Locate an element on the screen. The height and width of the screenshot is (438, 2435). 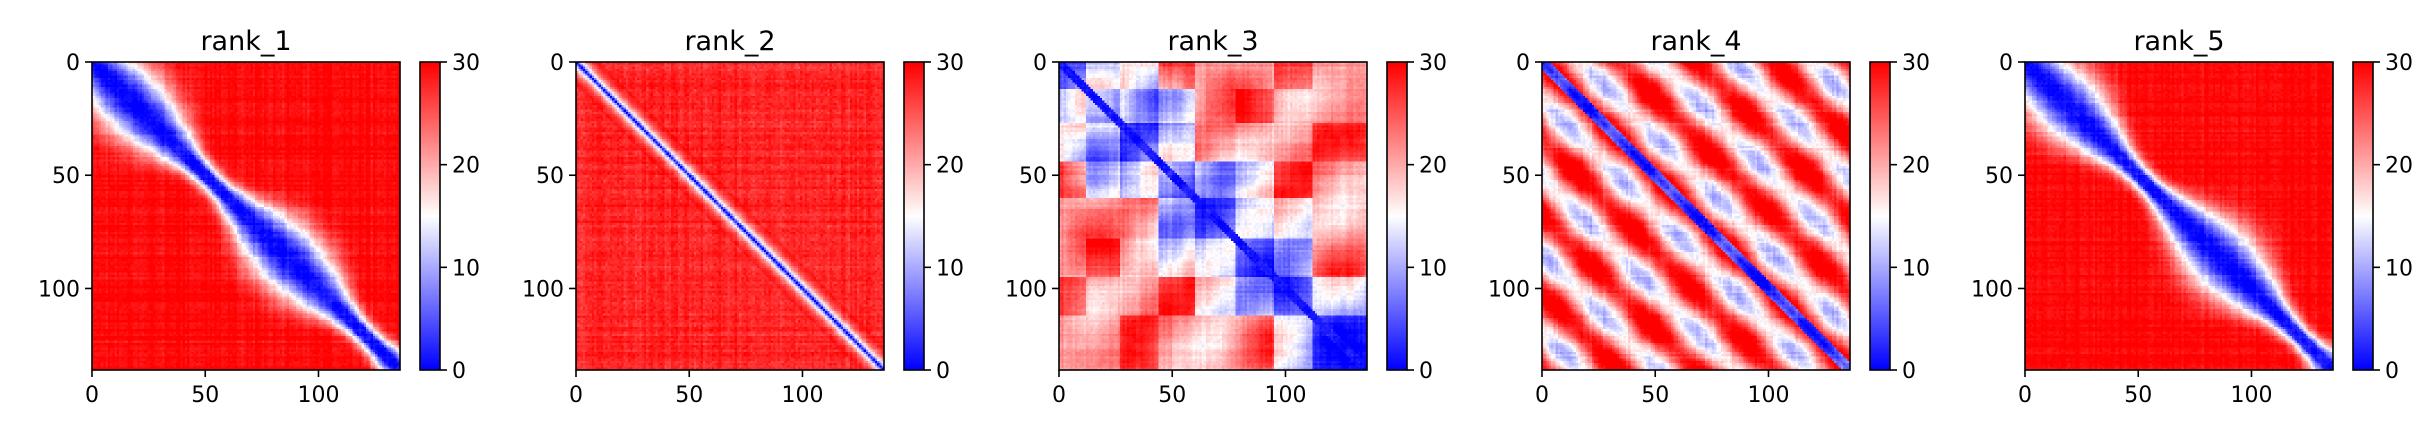
panel-title: rank_2 is located at coordinates (729, 41).